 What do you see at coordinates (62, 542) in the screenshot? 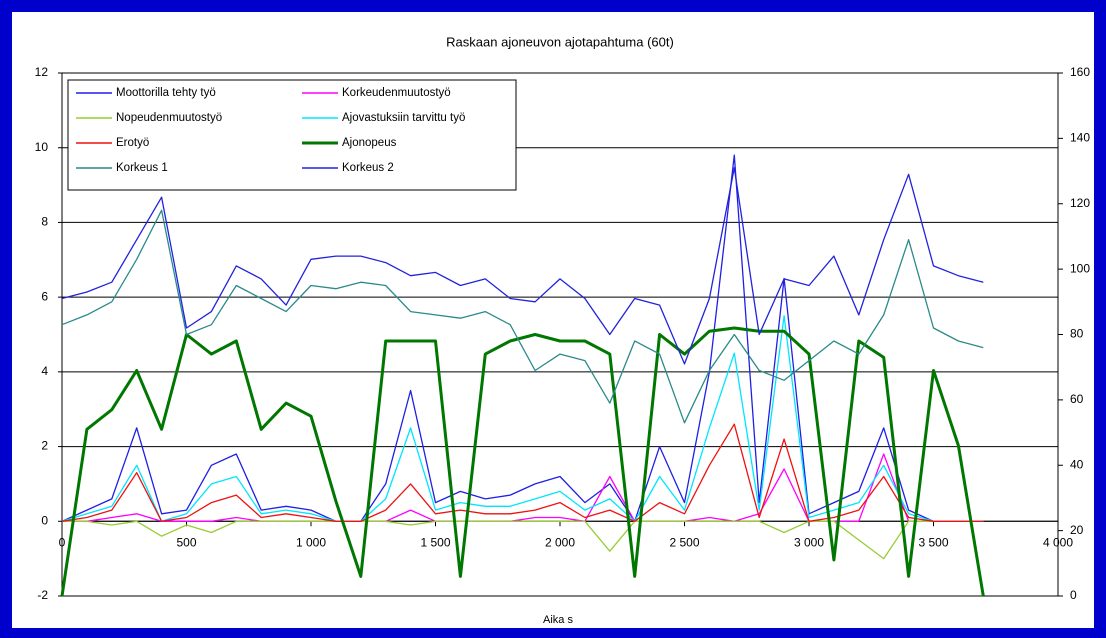
I see `x-tick-label: 0` at bounding box center [62, 542].